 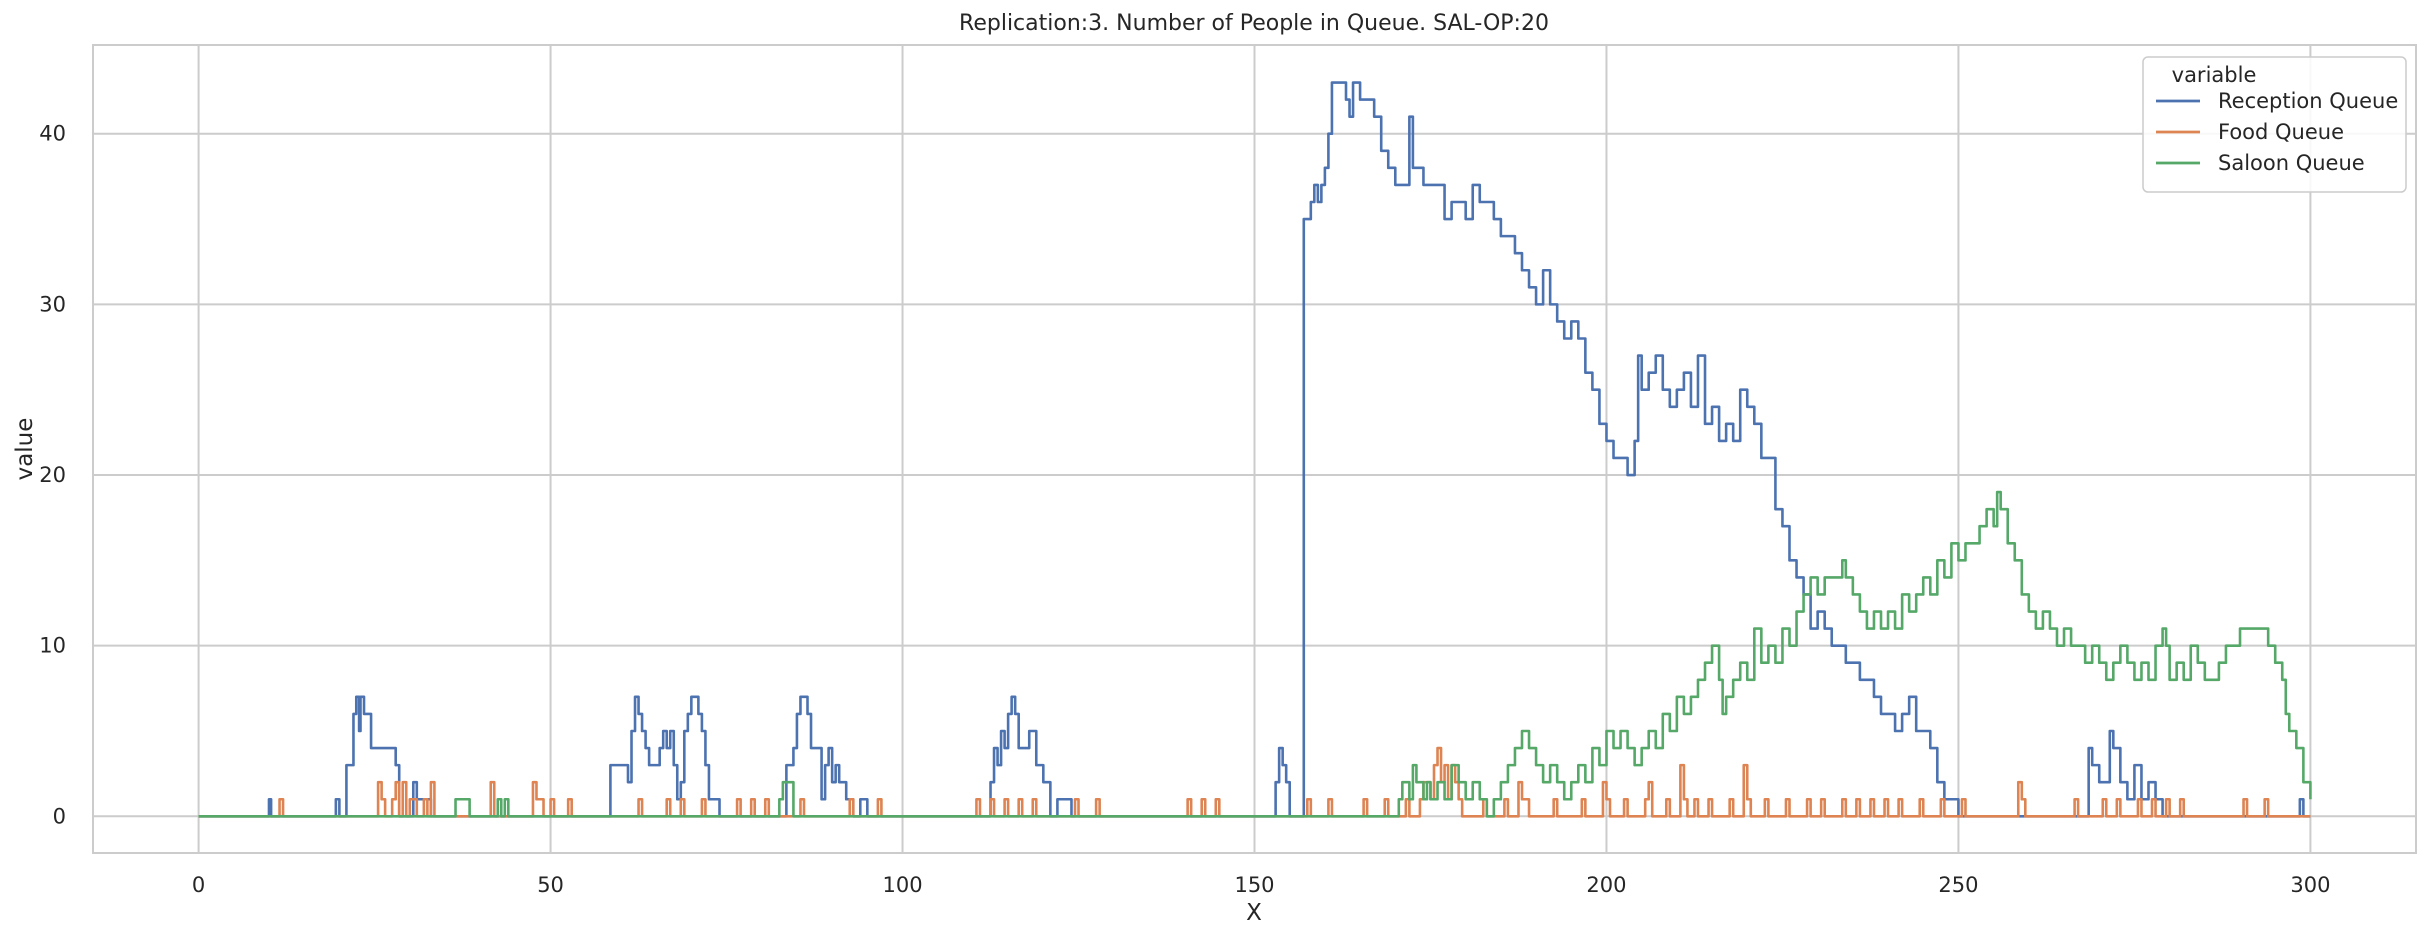 What do you see at coordinates (550, 885) in the screenshot?
I see `x-tick-label: 50` at bounding box center [550, 885].